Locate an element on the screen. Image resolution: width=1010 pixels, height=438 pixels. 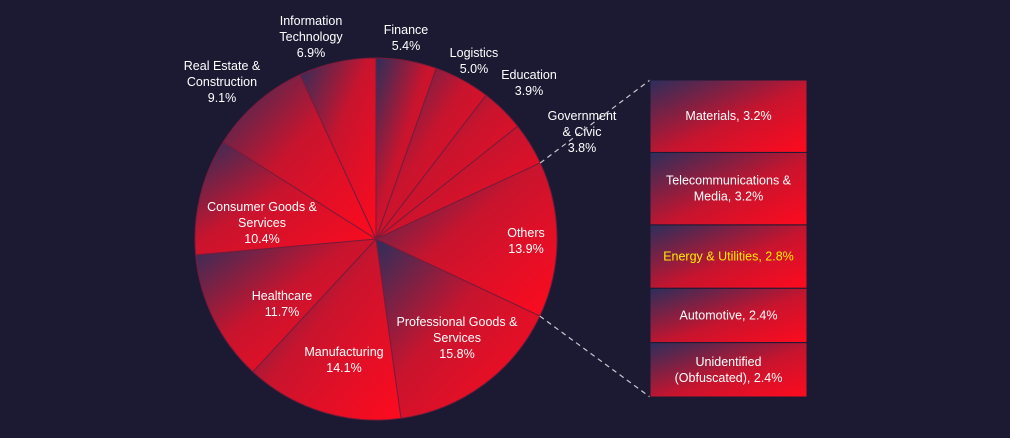
bar-segment-telecommunications-media is located at coordinates (728, 188).